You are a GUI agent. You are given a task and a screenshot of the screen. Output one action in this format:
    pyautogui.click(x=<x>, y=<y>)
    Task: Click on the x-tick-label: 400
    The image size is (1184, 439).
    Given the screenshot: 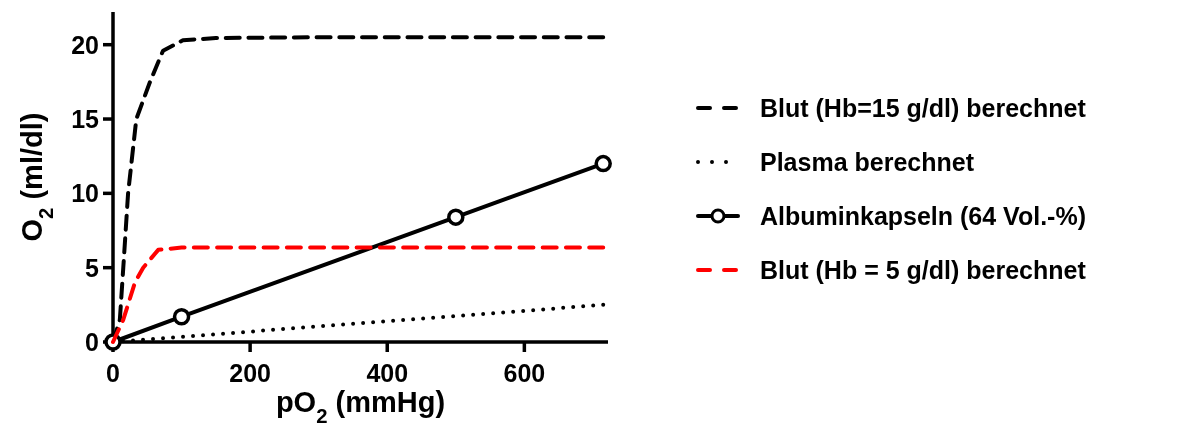 What is the action you would take?
    pyautogui.click(x=387, y=373)
    